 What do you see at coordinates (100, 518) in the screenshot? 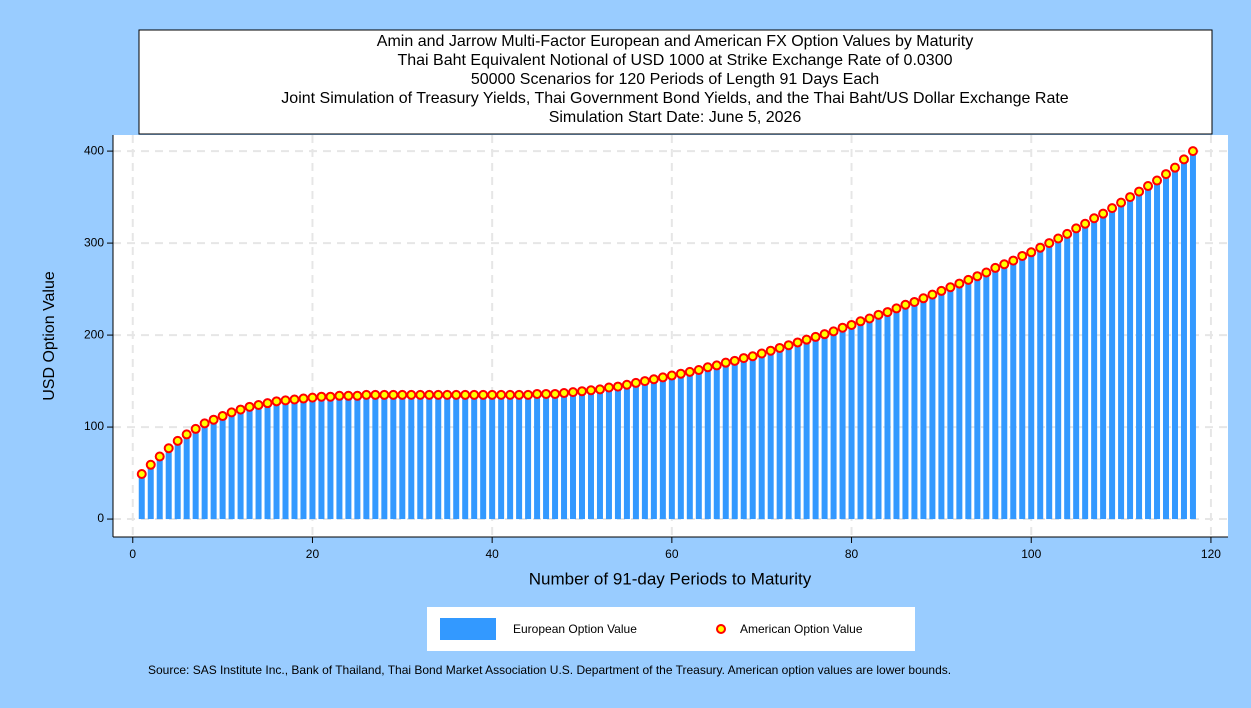
I see `y-tick-label: 0` at bounding box center [100, 518].